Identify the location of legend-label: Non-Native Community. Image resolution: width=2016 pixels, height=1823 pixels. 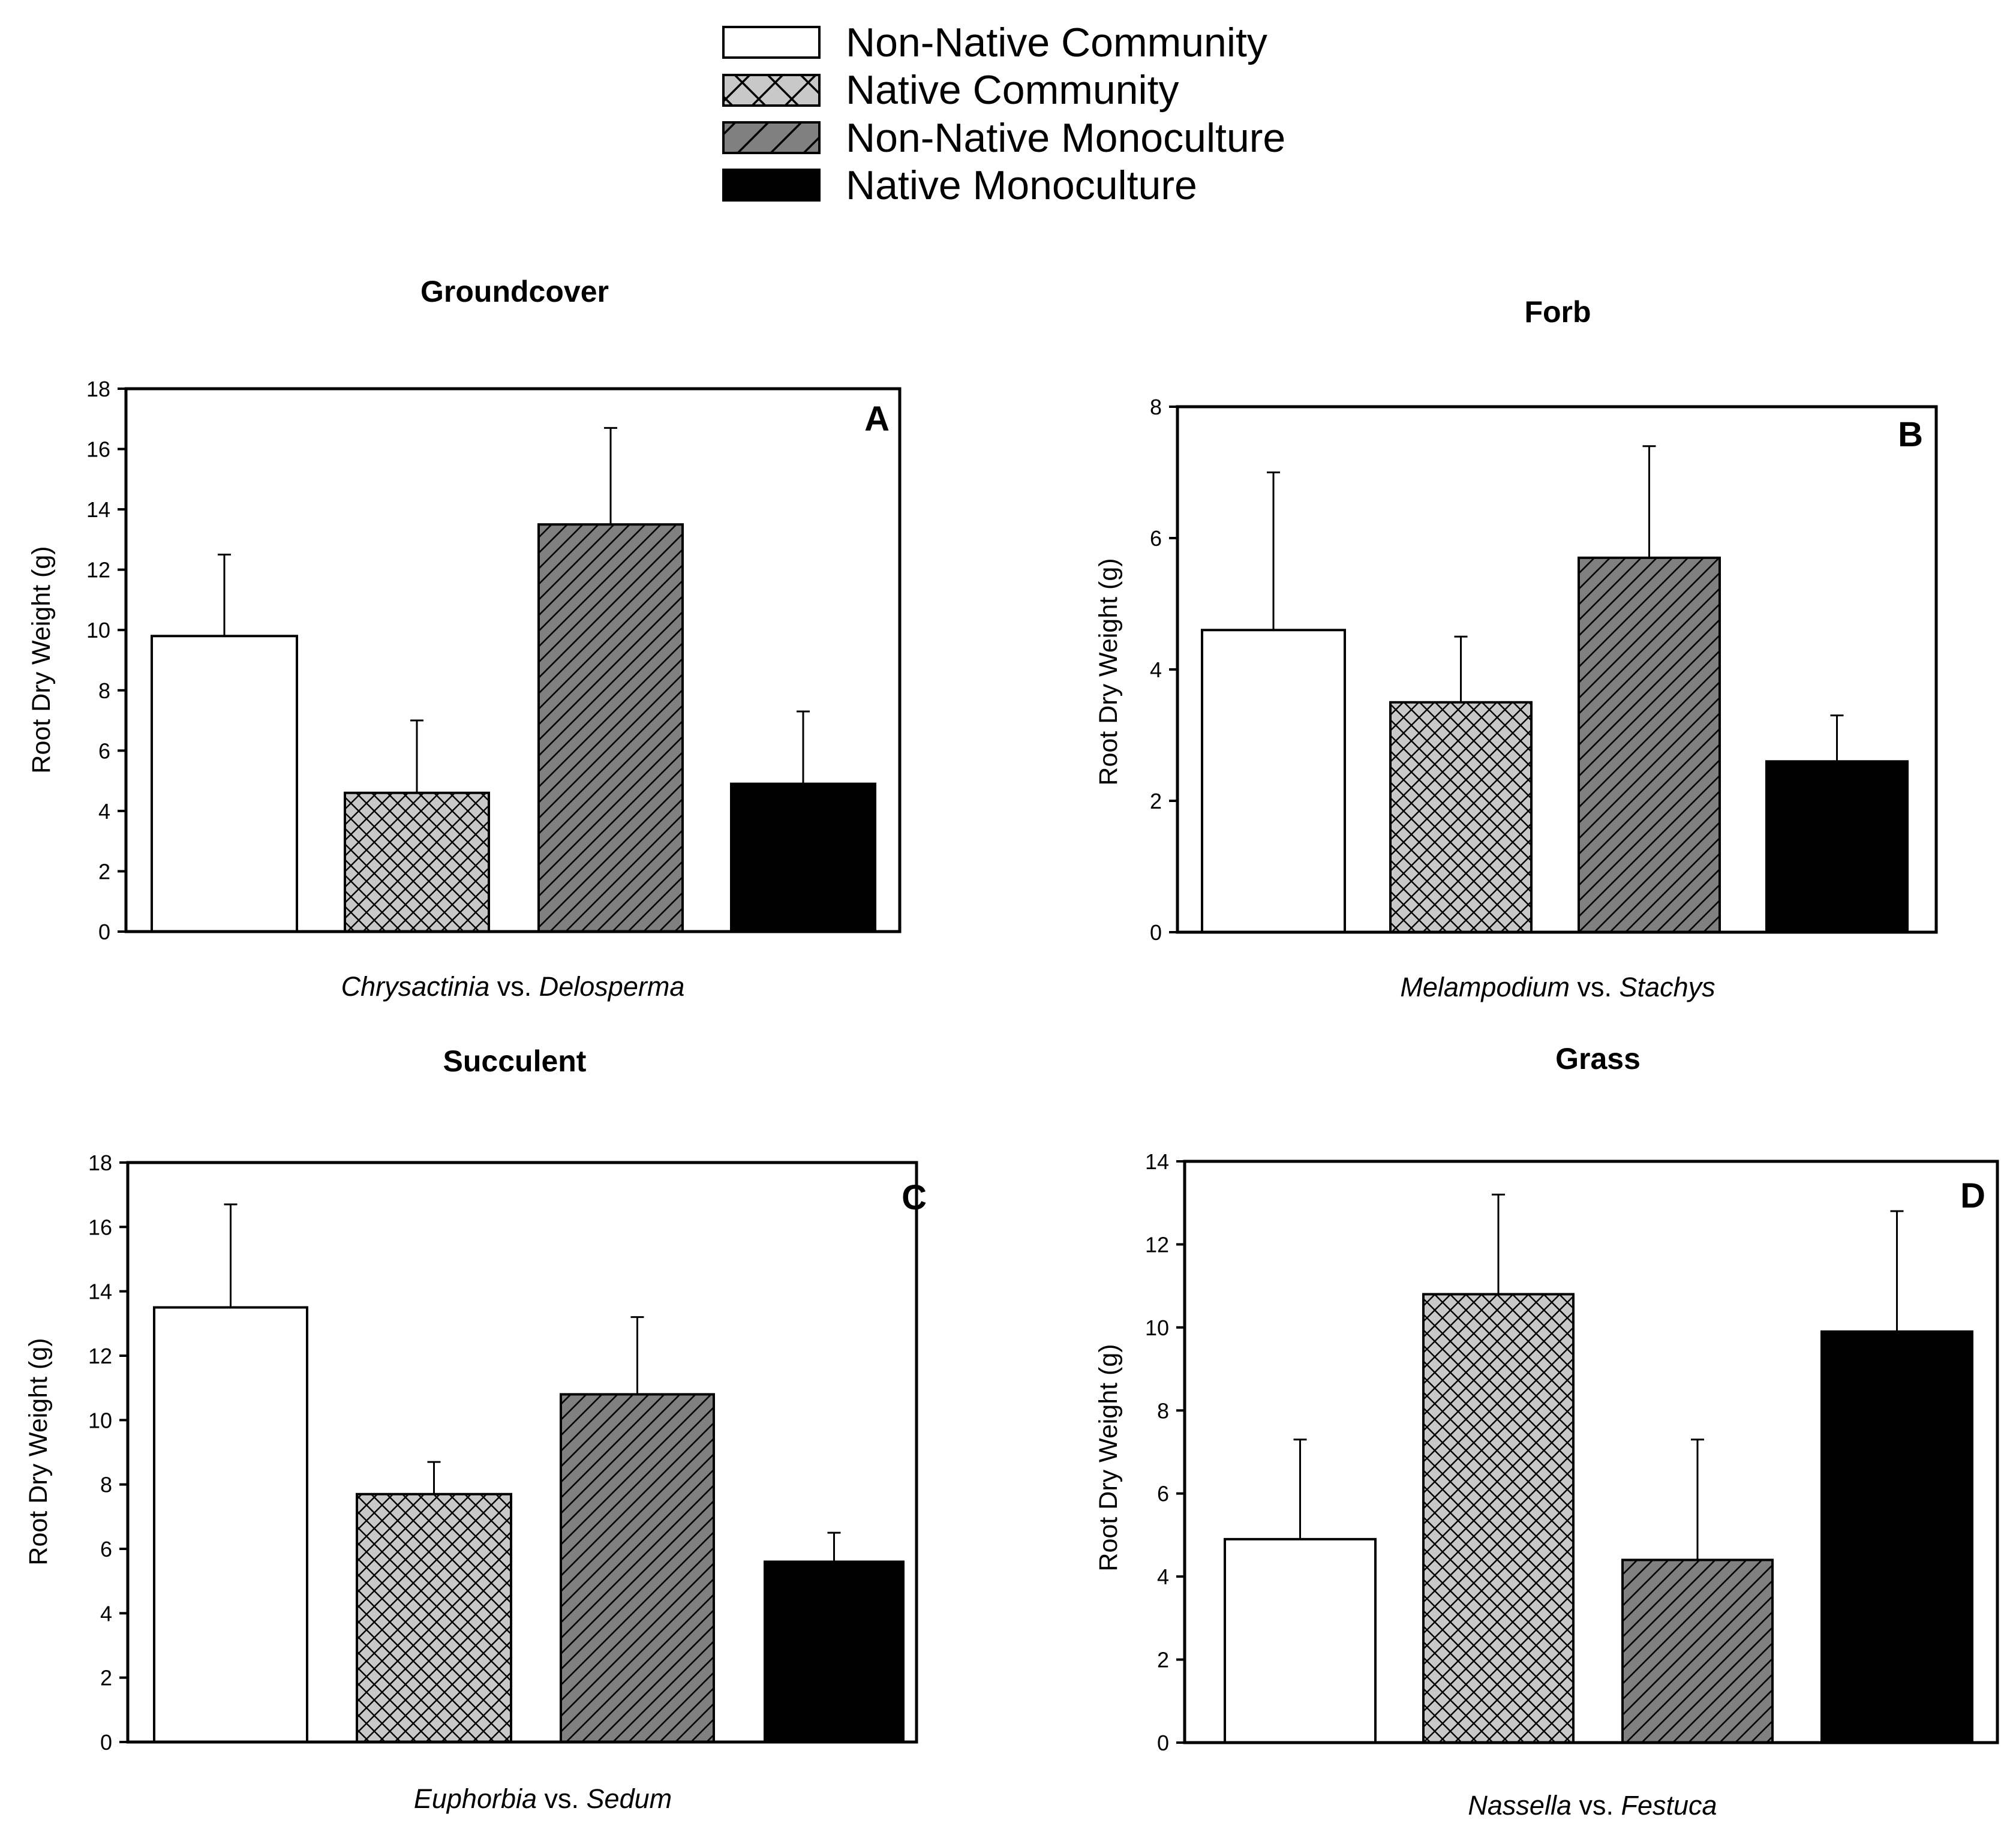
(1056, 42).